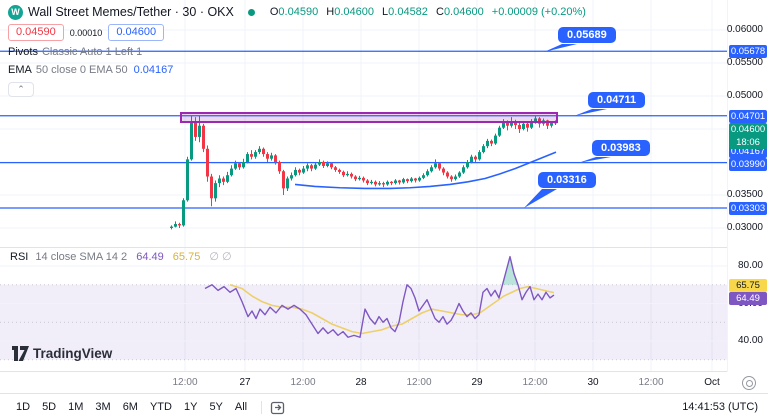 This screenshot has width=768, height=419. I want to click on toolbar-divider, so click(262, 407).